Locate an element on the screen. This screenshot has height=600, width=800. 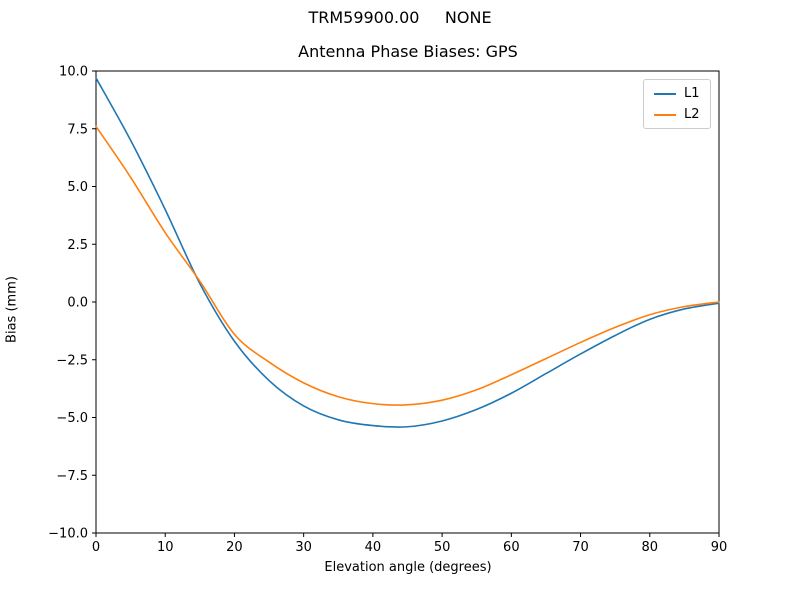
svg-text: 20 is located at coordinates (234, 547).